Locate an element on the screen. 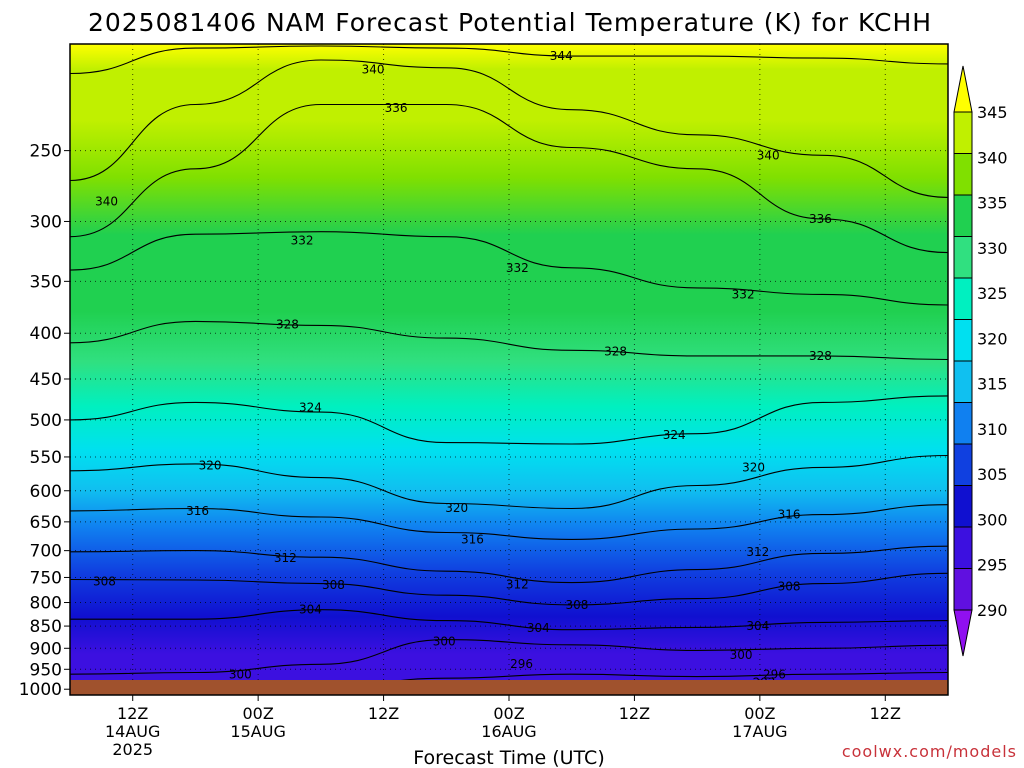 This screenshot has width=1024, height=768. colorbar-label: 295 is located at coordinates (992, 565).